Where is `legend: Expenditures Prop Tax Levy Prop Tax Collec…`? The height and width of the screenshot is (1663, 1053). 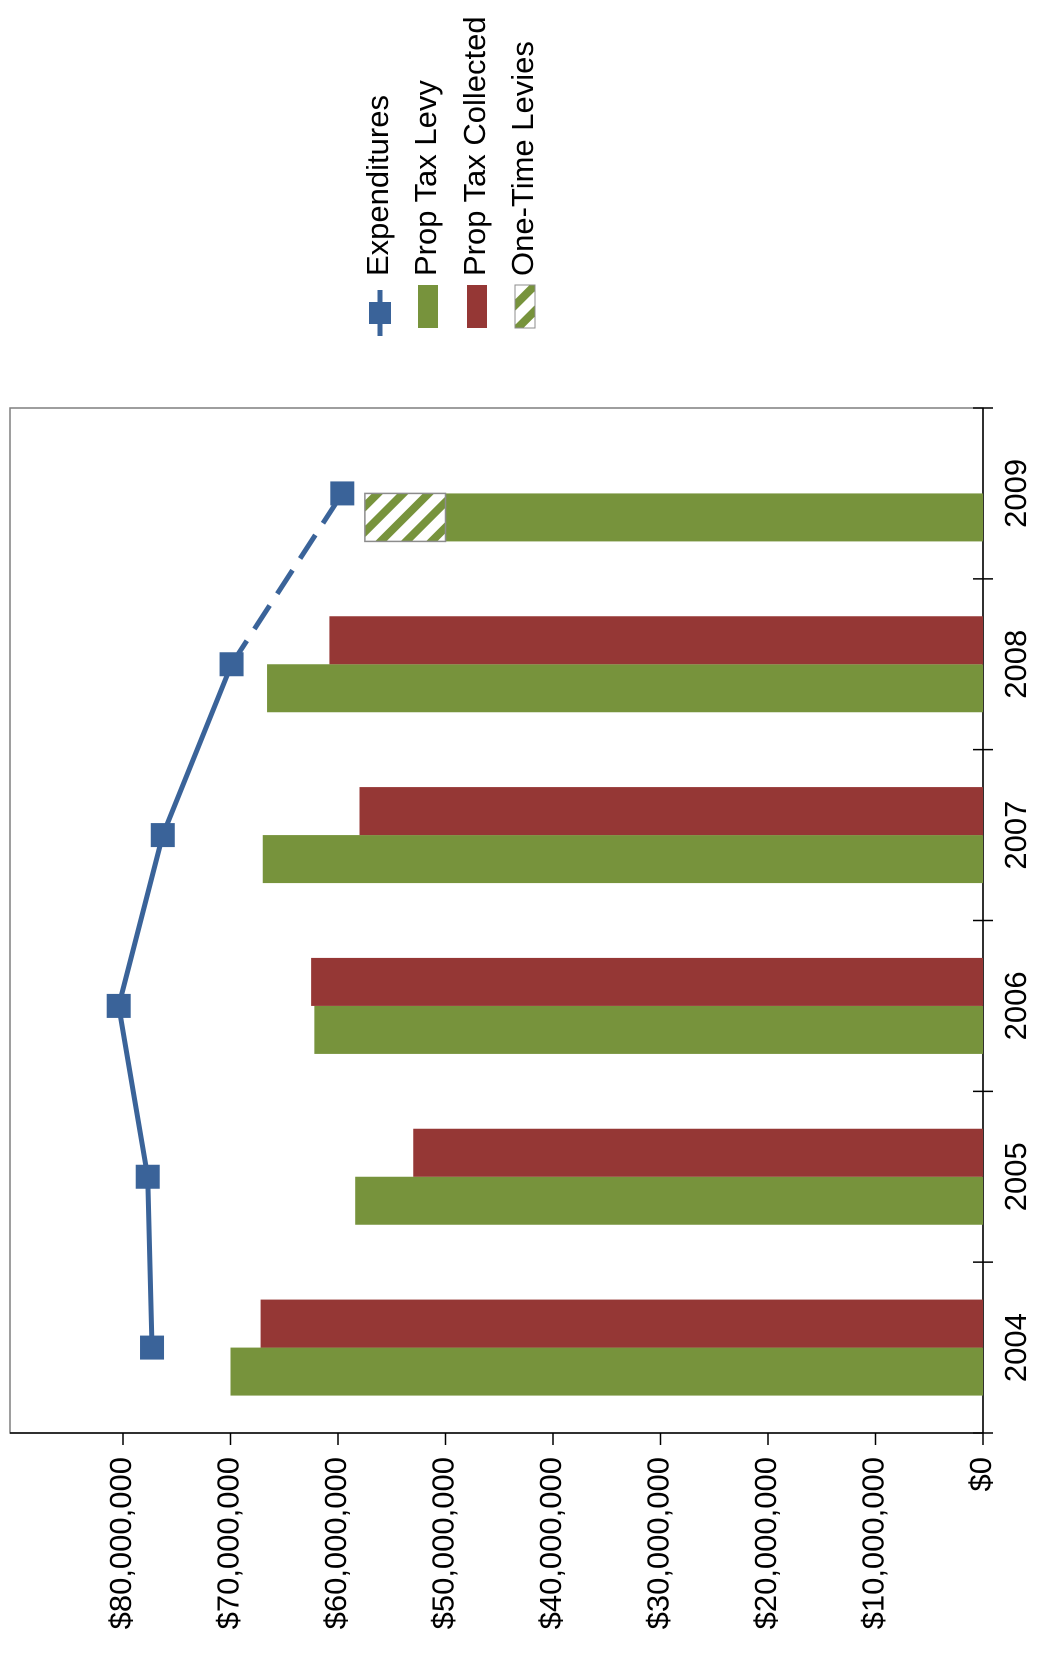
legend: Expenditures Prop Tax Levy Prop Tax Collec… is located at coordinates (450, 176).